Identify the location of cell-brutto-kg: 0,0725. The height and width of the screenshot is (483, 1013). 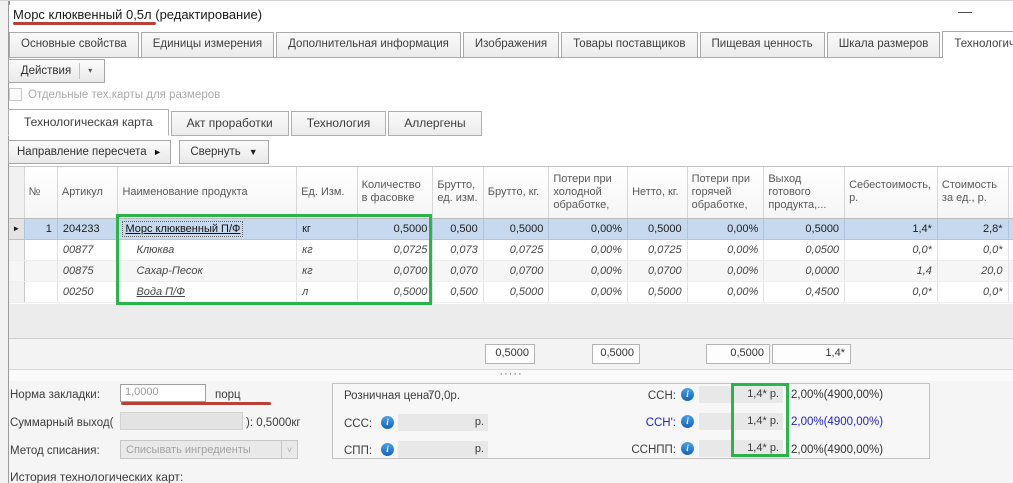
(516, 250).